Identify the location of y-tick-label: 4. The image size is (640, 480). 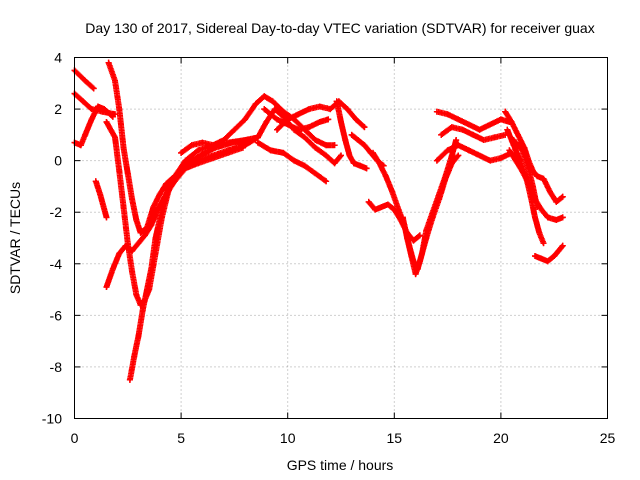
(58, 58).